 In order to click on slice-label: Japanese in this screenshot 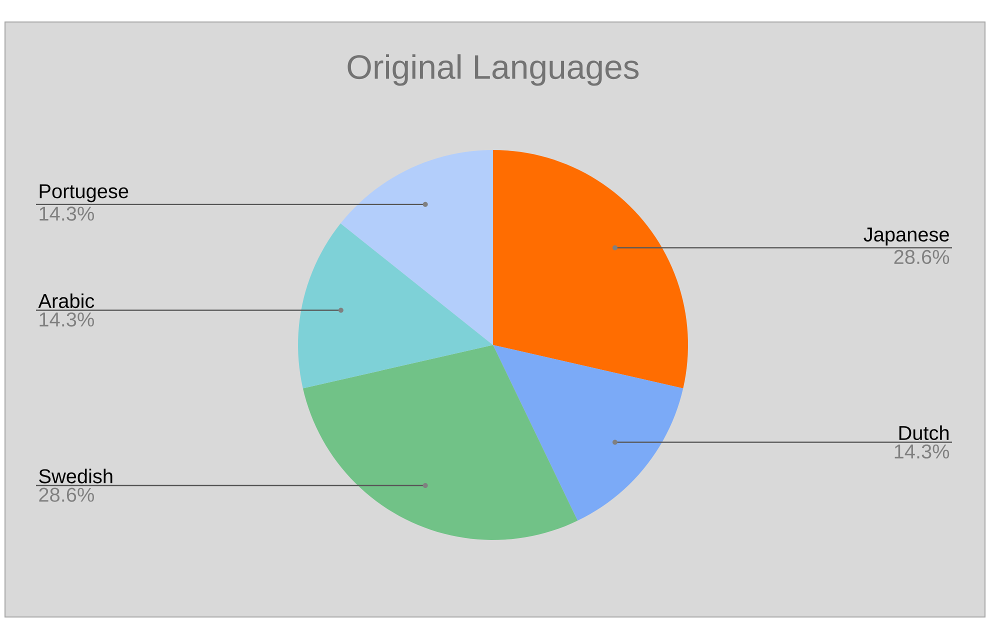, I will do `click(906, 237)`.